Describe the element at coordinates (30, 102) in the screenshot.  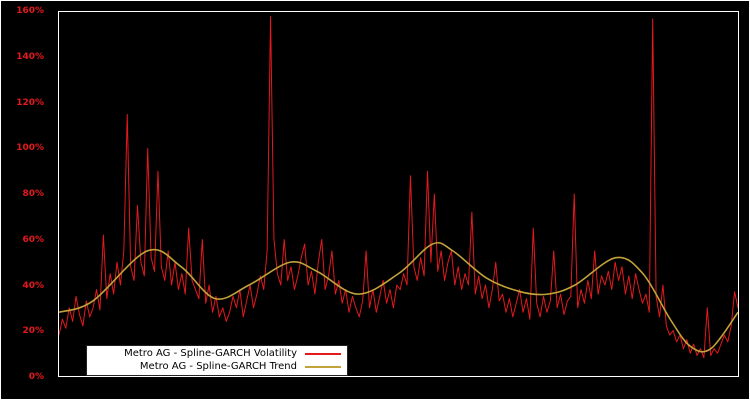
I see `y-axis-tick-label: 120%` at that location.